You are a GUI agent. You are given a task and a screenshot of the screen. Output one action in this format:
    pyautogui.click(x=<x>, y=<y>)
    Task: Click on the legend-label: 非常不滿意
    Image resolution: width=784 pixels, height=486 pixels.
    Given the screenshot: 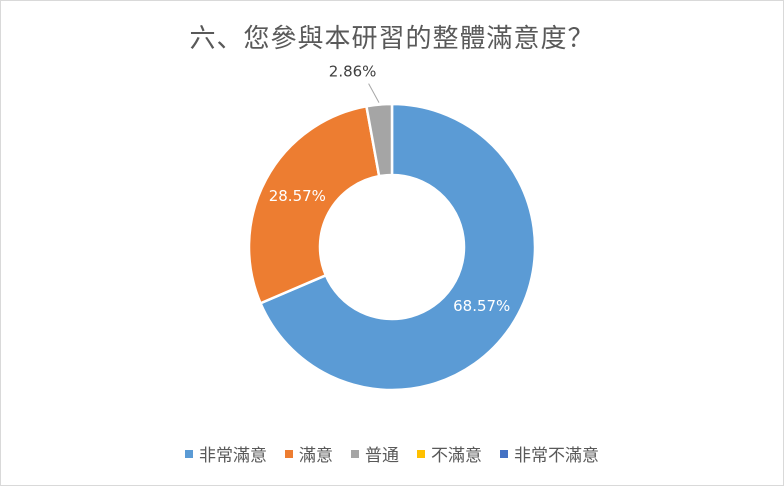 What is the action you would take?
    pyautogui.click(x=556, y=456)
    